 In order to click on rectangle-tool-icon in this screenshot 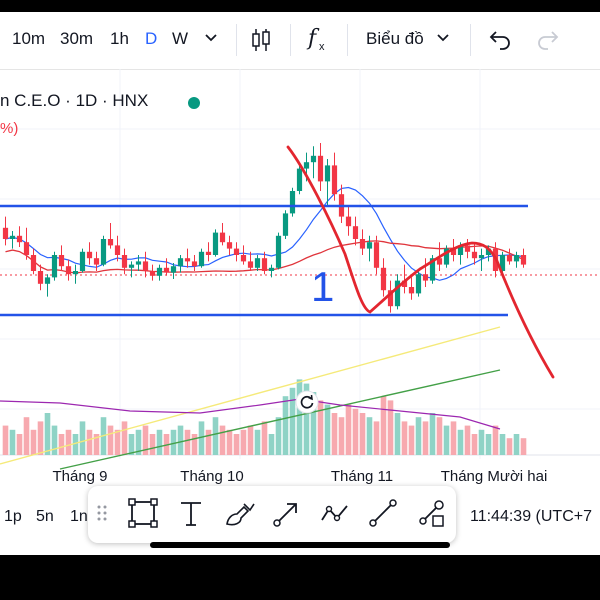, I will do `click(143, 513)`.